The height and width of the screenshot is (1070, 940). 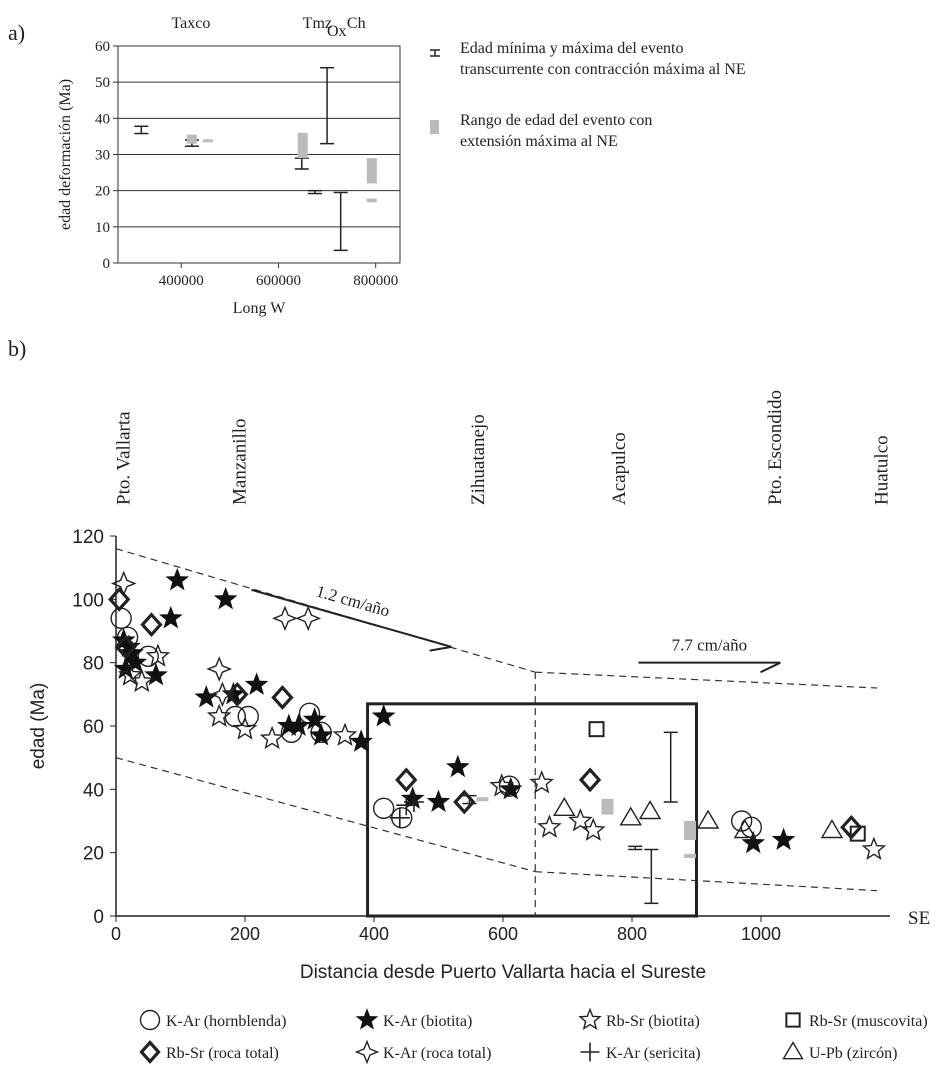 I want to click on panel-b-gray-bar, so click(x=482, y=799).